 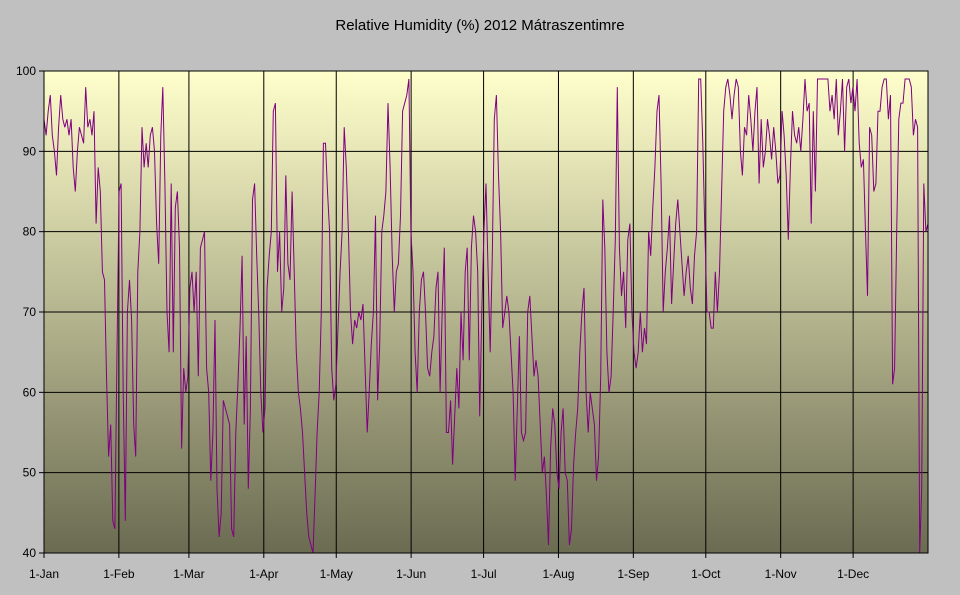 What do you see at coordinates (30, 232) in the screenshot?
I see `y-tick-label: 80` at bounding box center [30, 232].